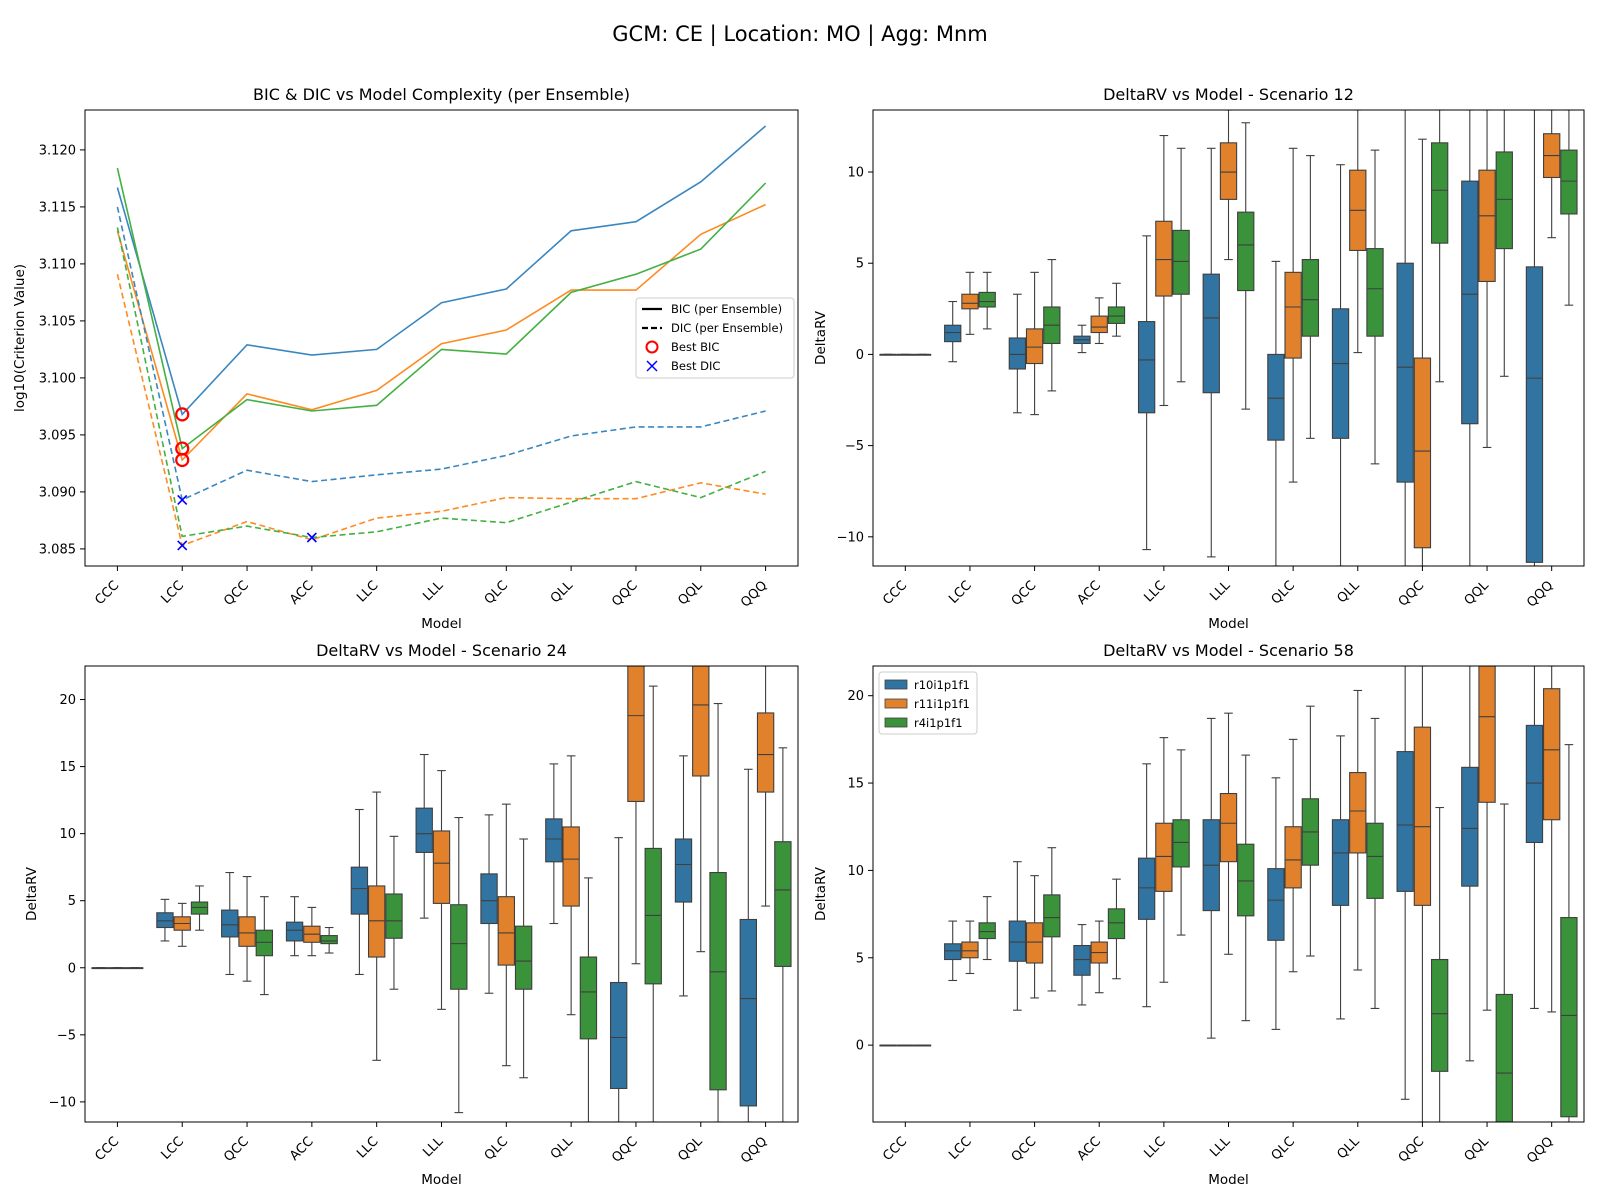  What do you see at coordinates (896, 684) in the screenshot?
I see `legend-swatch-r10i1p1f1` at bounding box center [896, 684].